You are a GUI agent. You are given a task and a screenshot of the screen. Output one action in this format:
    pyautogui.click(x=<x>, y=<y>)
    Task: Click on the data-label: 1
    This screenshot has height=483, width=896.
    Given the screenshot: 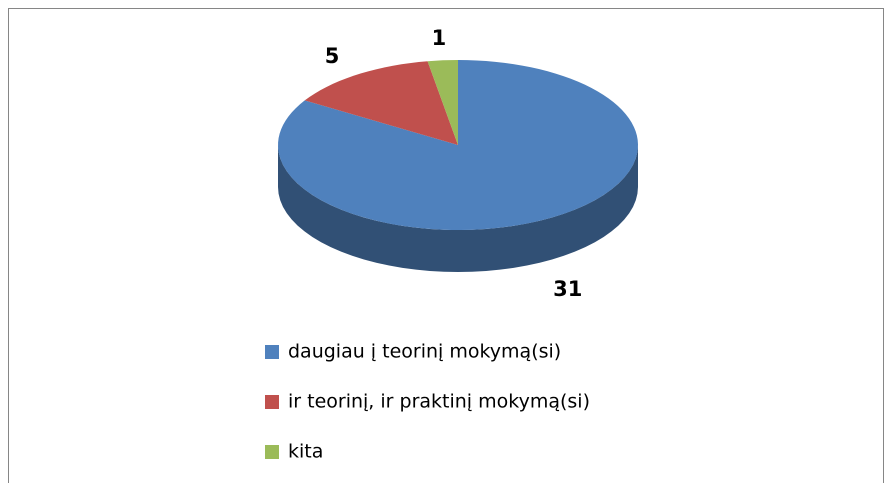 What is the action you would take?
    pyautogui.click(x=439, y=38)
    